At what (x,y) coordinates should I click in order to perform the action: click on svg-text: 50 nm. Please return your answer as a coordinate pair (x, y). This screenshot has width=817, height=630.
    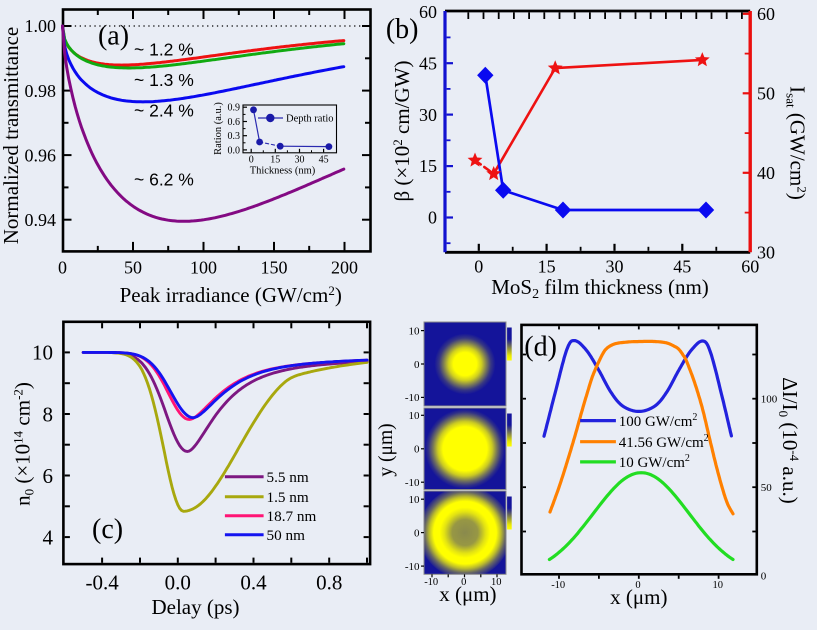
    Looking at the image, I should click on (286, 535).